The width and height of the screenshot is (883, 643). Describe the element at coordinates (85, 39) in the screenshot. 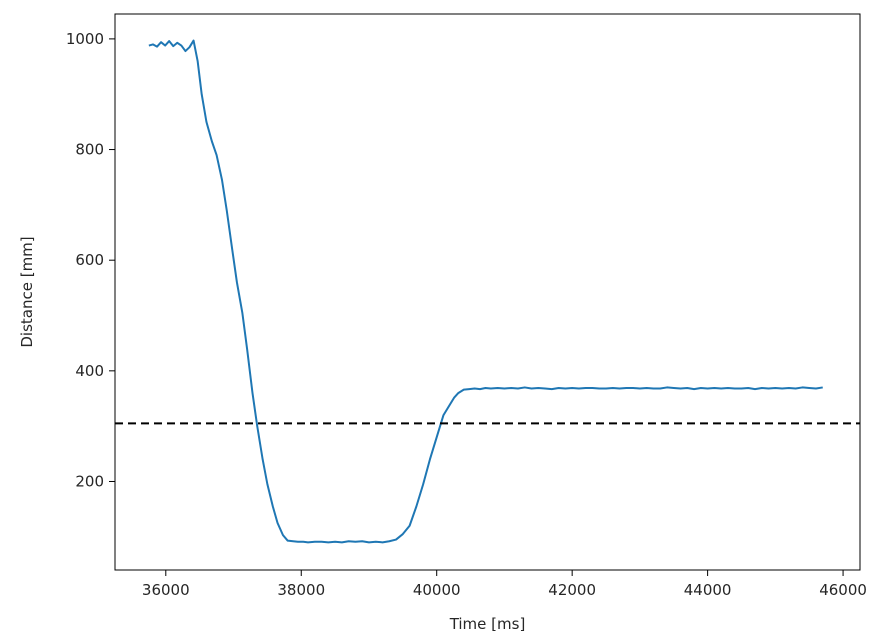

I see `y-tick-label-1000: 1000` at that location.